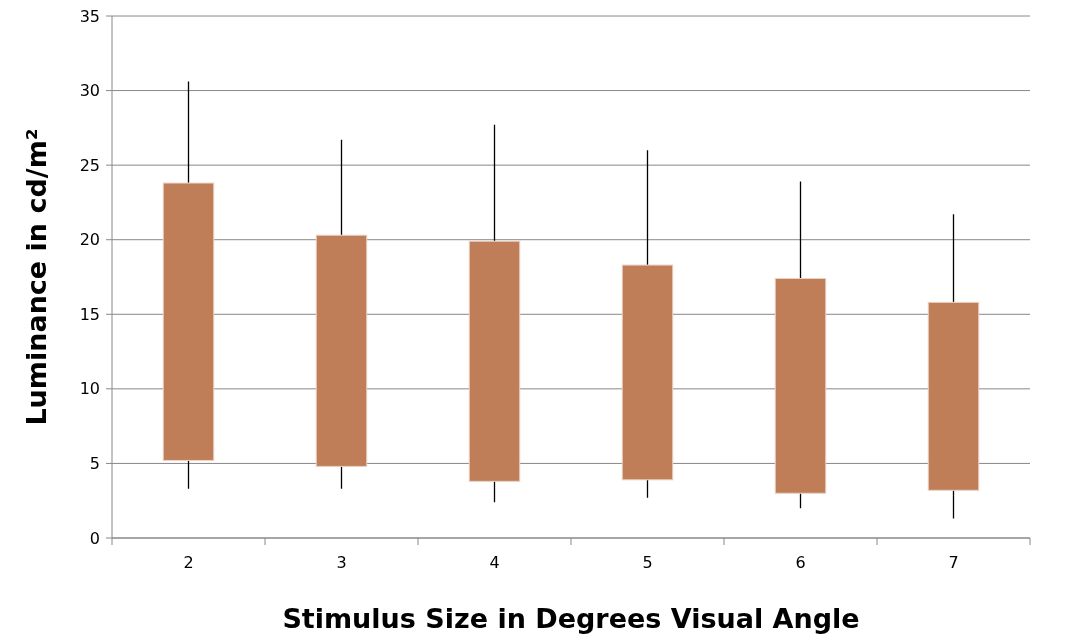  I want to click on x-tick-label: 5, so click(647, 562).